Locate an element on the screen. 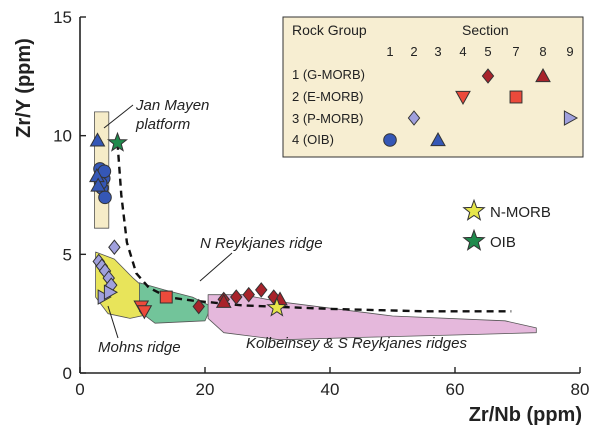  x-tick-label-3: 60 is located at coordinates (455, 389).